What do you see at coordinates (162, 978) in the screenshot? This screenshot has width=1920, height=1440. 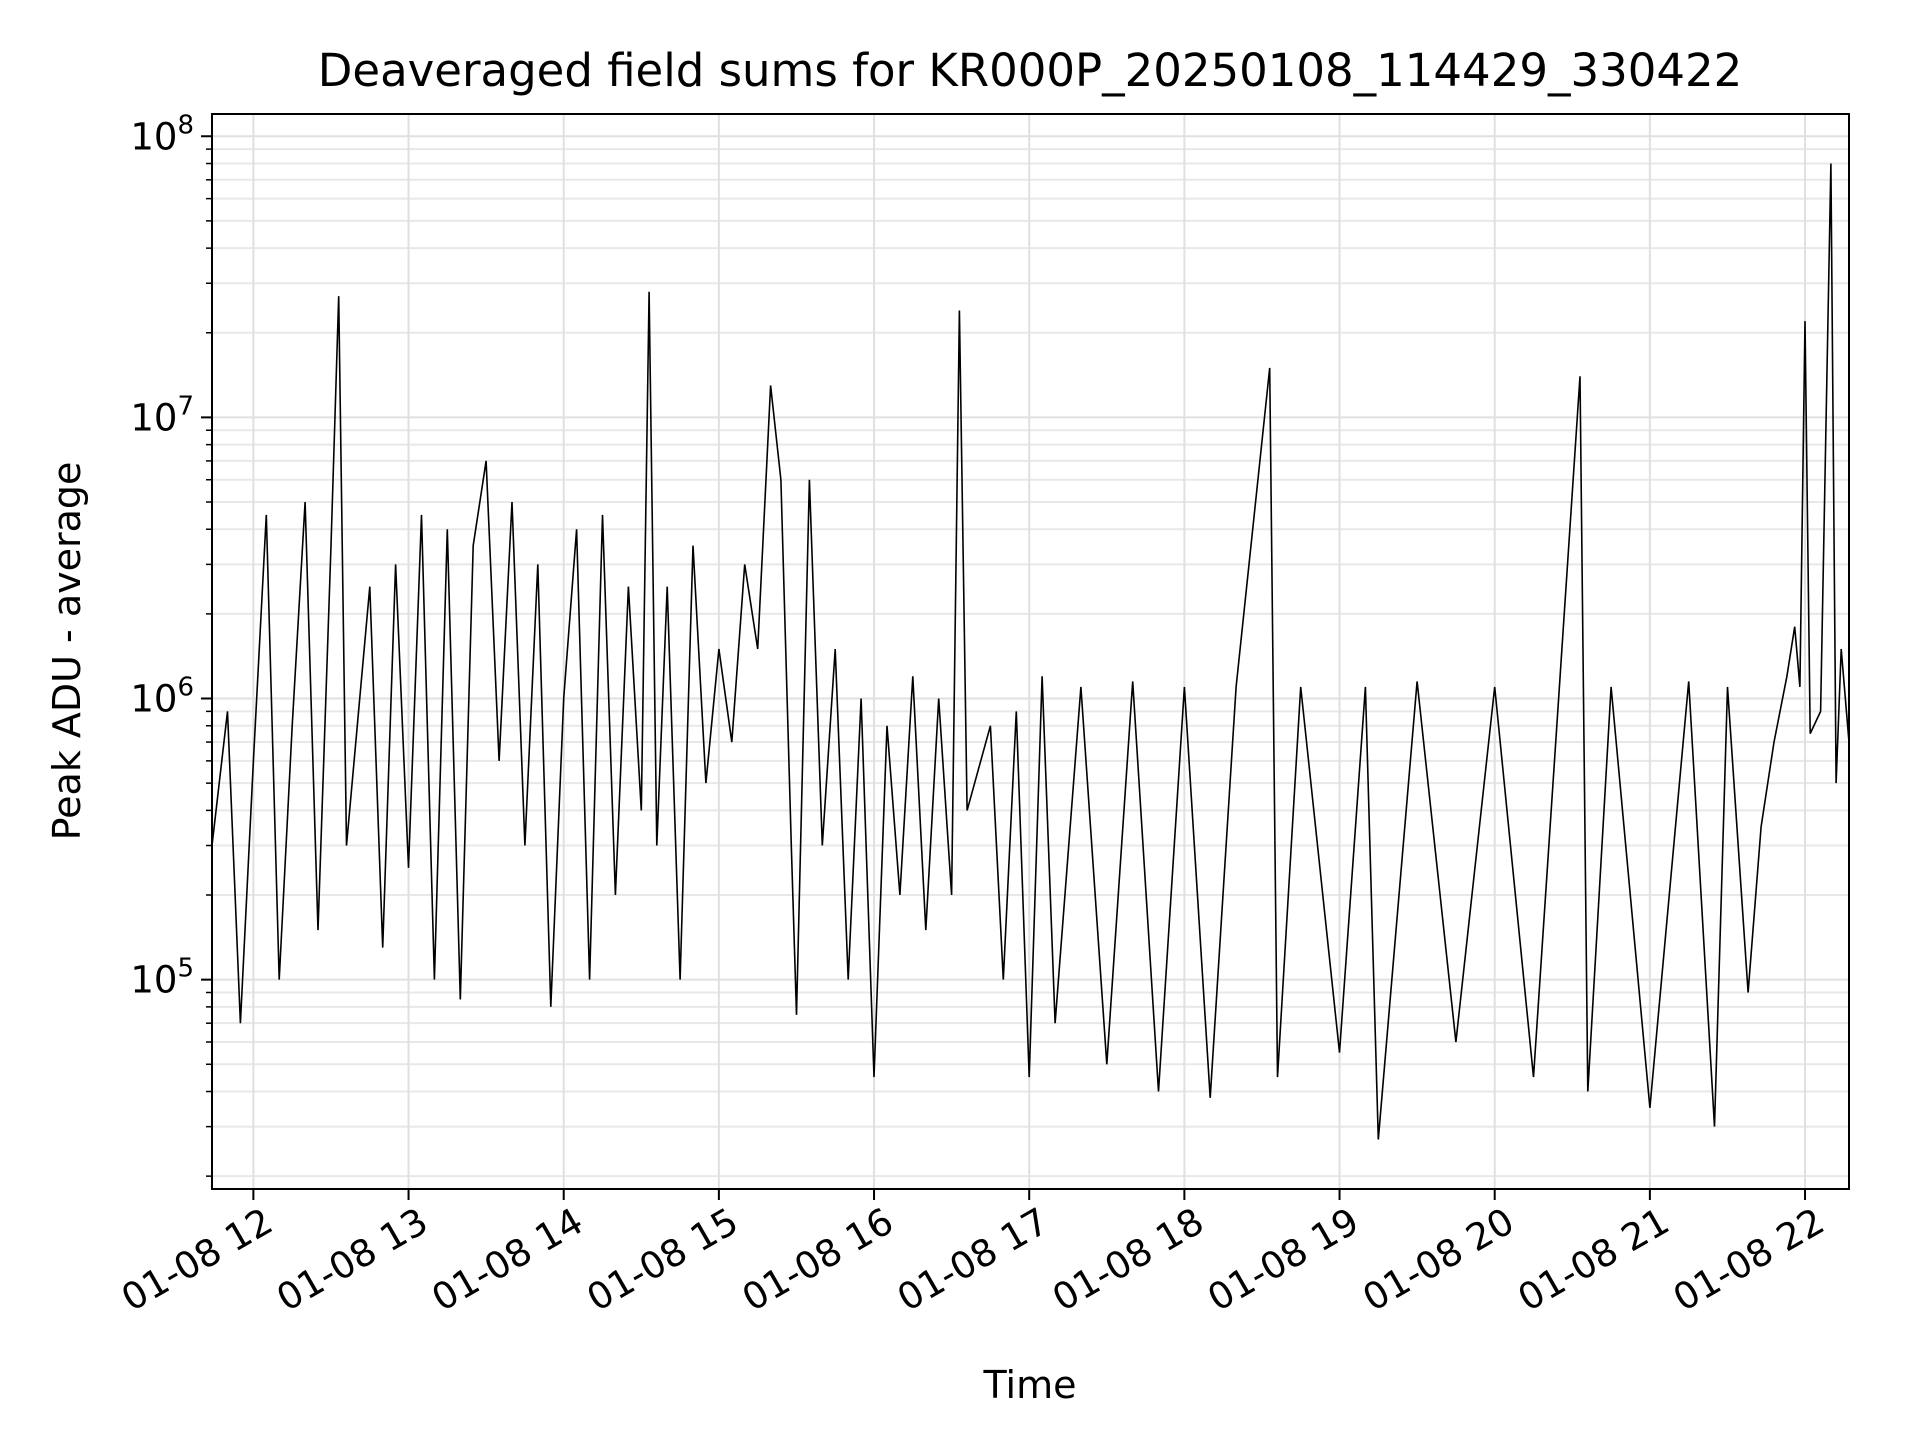 I see `y-tick-label: 105` at bounding box center [162, 978].